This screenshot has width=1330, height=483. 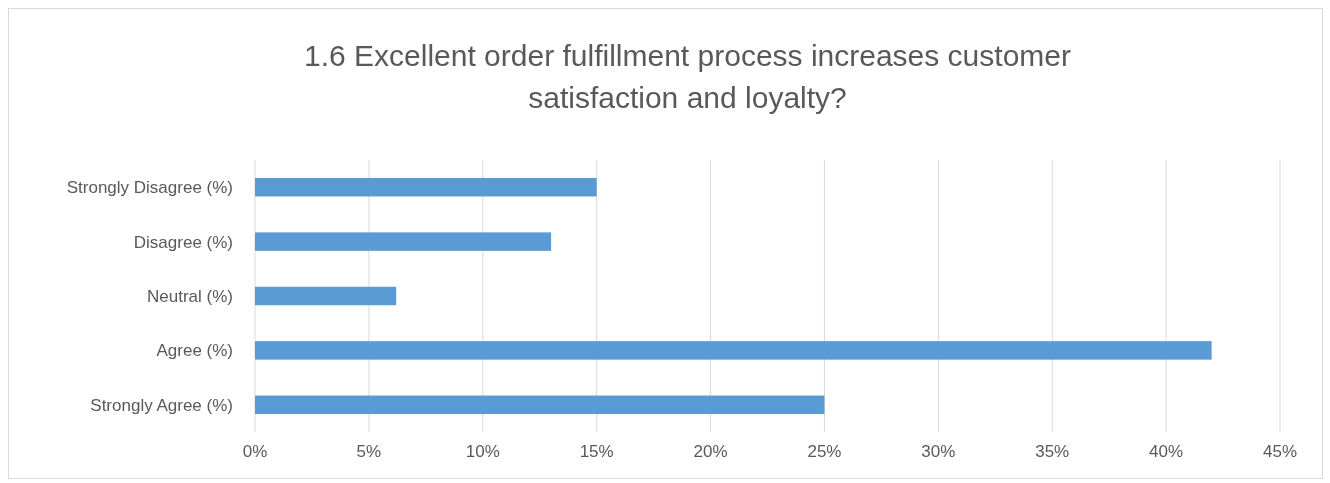 I want to click on x-tick-label: 0%, so click(x=255, y=451).